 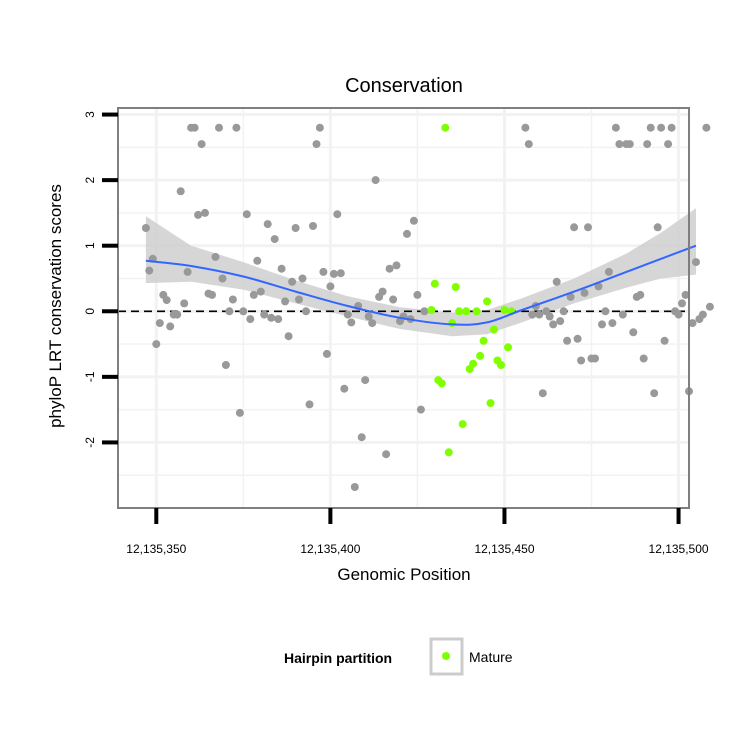 What do you see at coordinates (156, 549) in the screenshot?
I see `x-tick-label: 12,135,350` at bounding box center [156, 549].